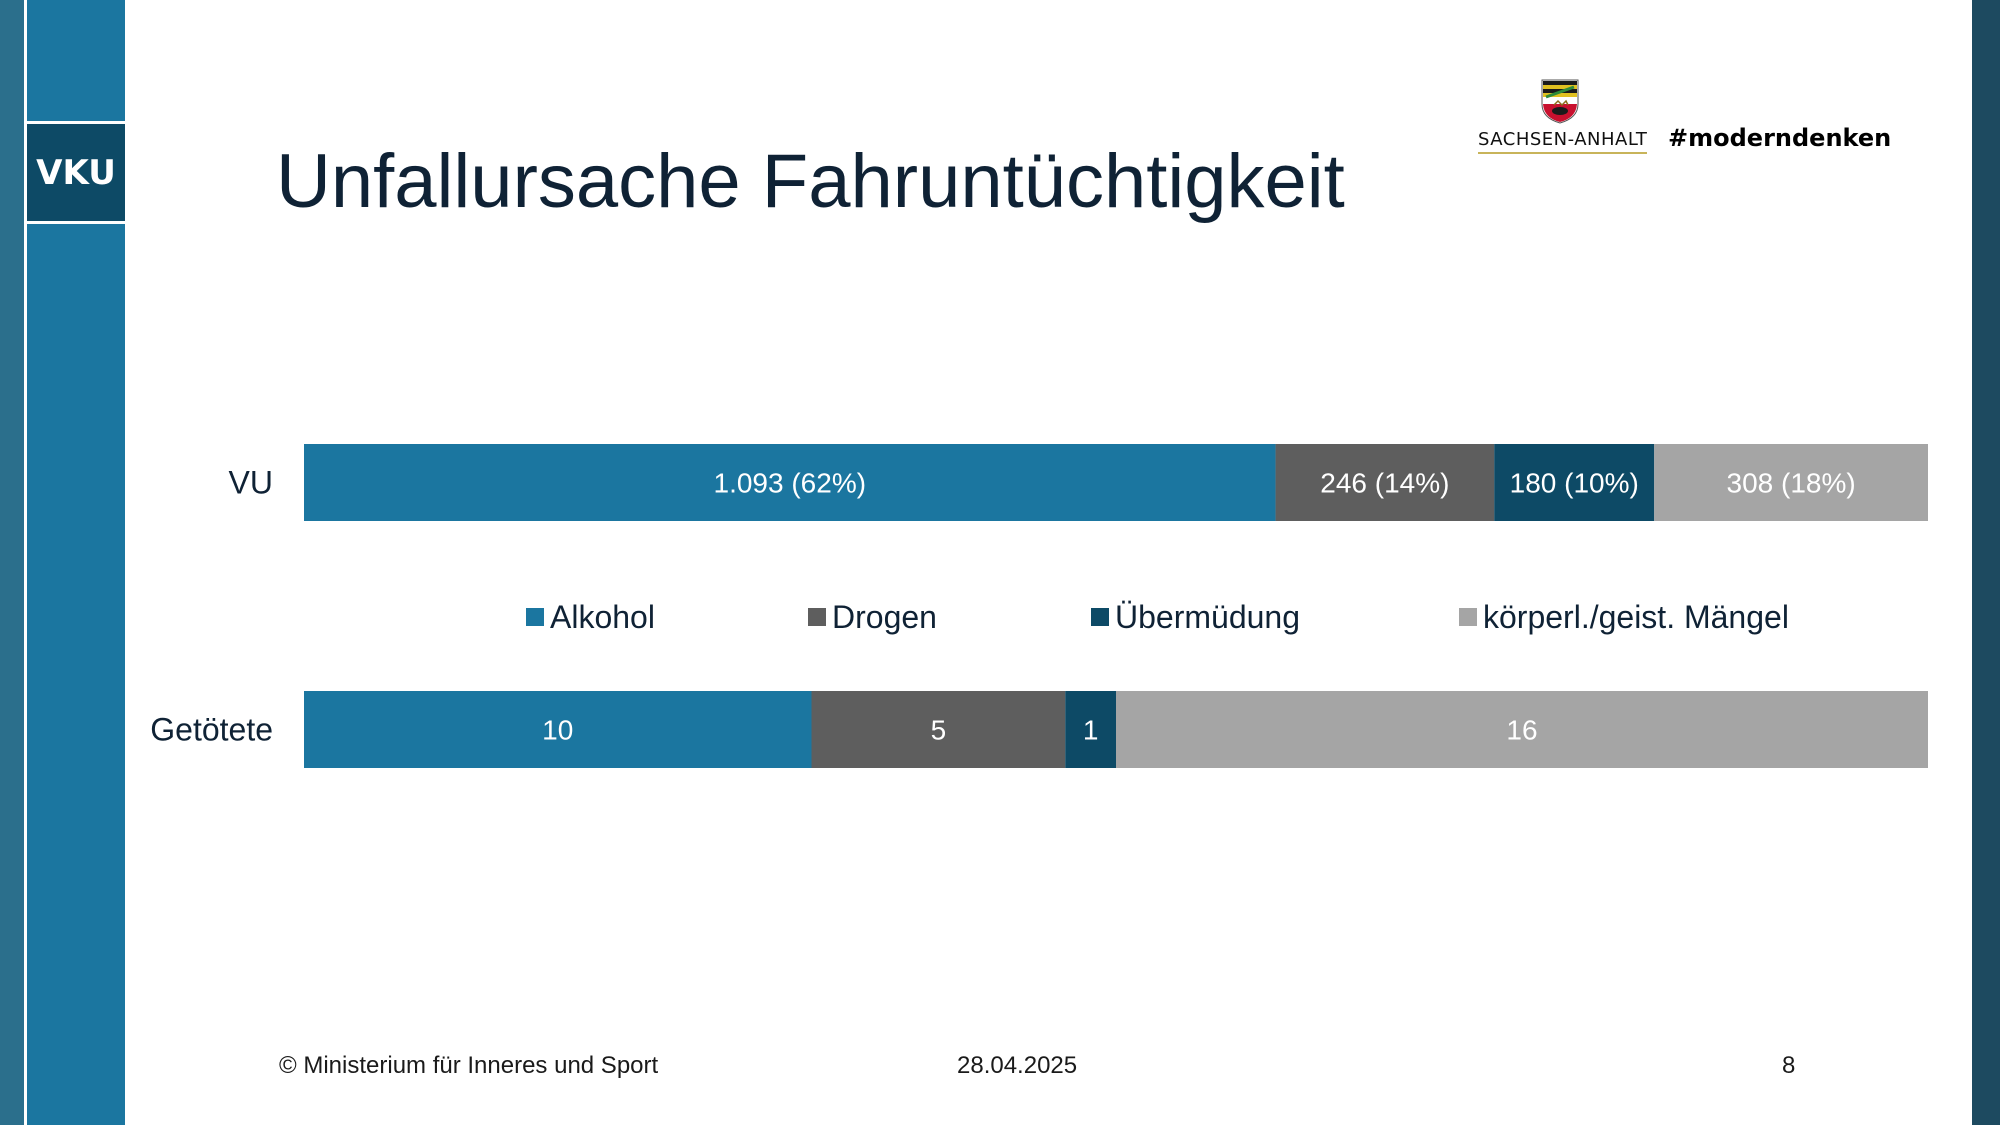 This screenshot has width=2000, height=1125. I want to click on data-label-vu-2: 180 (10%), so click(1574, 483).